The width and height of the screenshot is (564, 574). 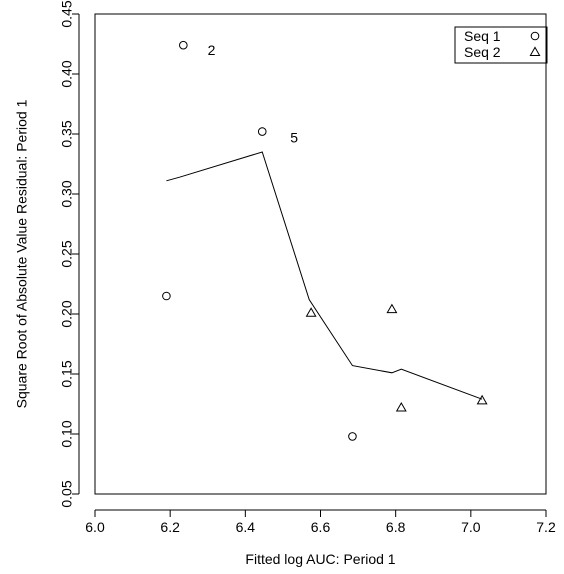 I want to click on point-label: 5, so click(x=294, y=138).